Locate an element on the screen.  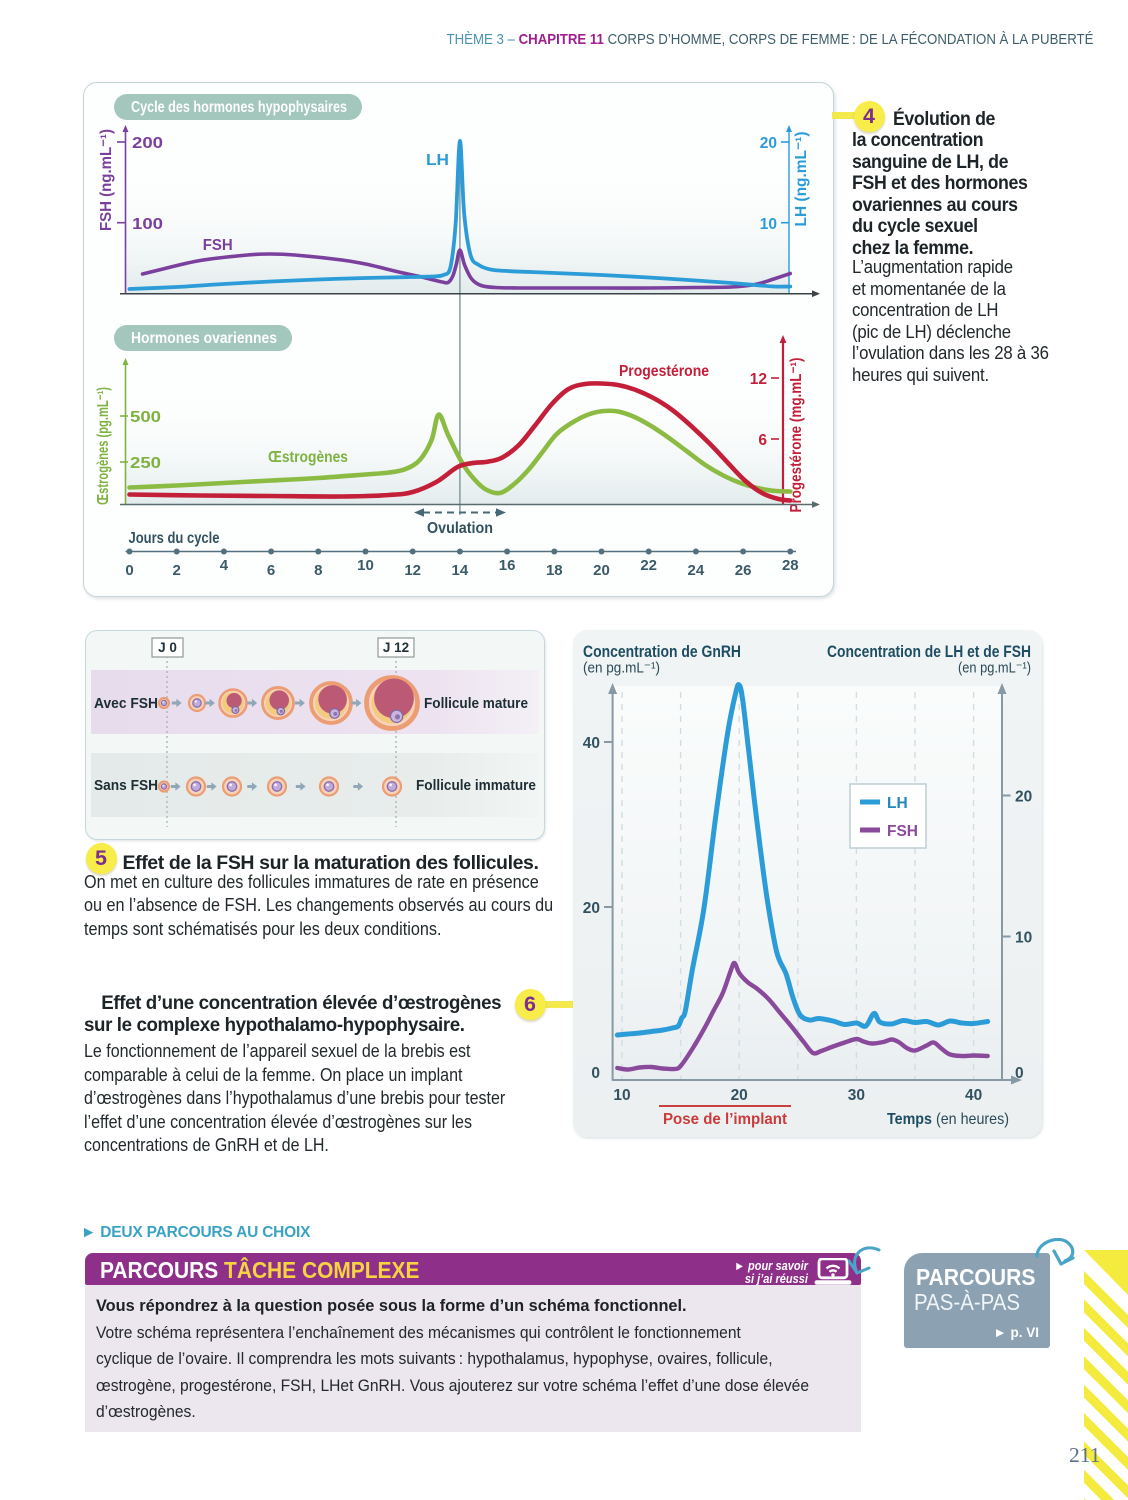
svg-text: Pose de l’implant is located at coordinates (725, 1119).